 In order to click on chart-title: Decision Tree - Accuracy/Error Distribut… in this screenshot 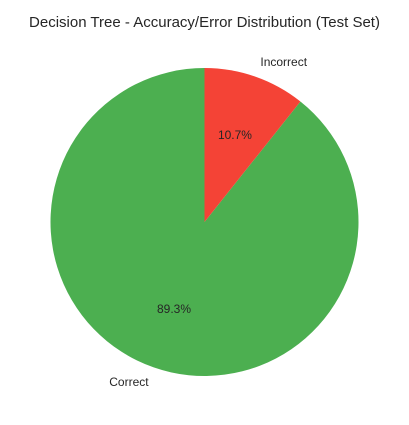, I will do `click(204, 22)`.